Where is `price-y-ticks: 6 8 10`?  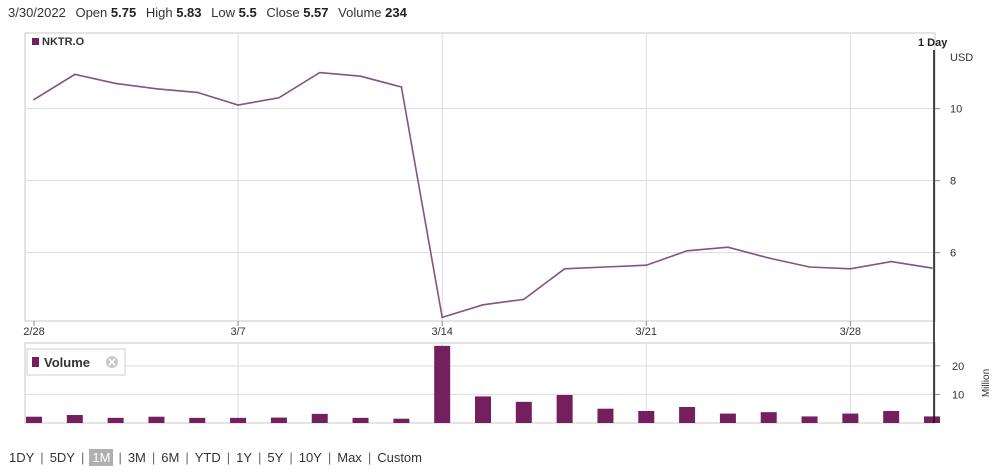
price-y-ticks: 6 8 10 is located at coordinates (948, 182).